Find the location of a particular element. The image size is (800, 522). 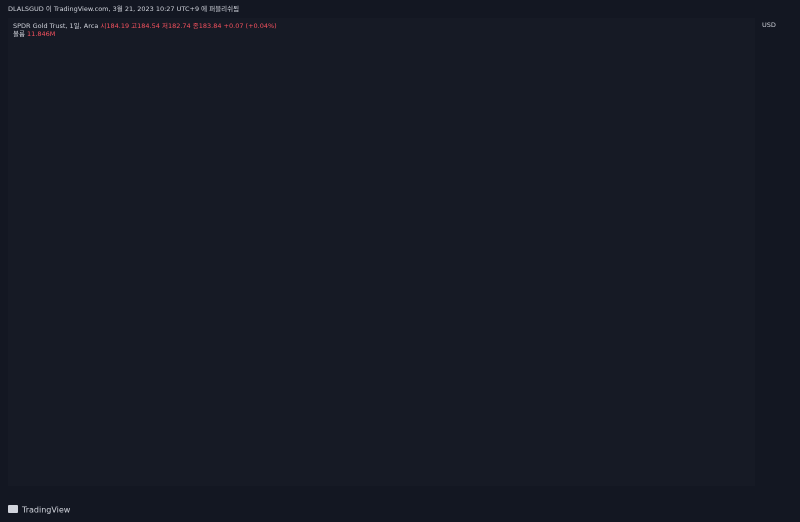

legend-name: 볼륨 is located at coordinates (19, 33).